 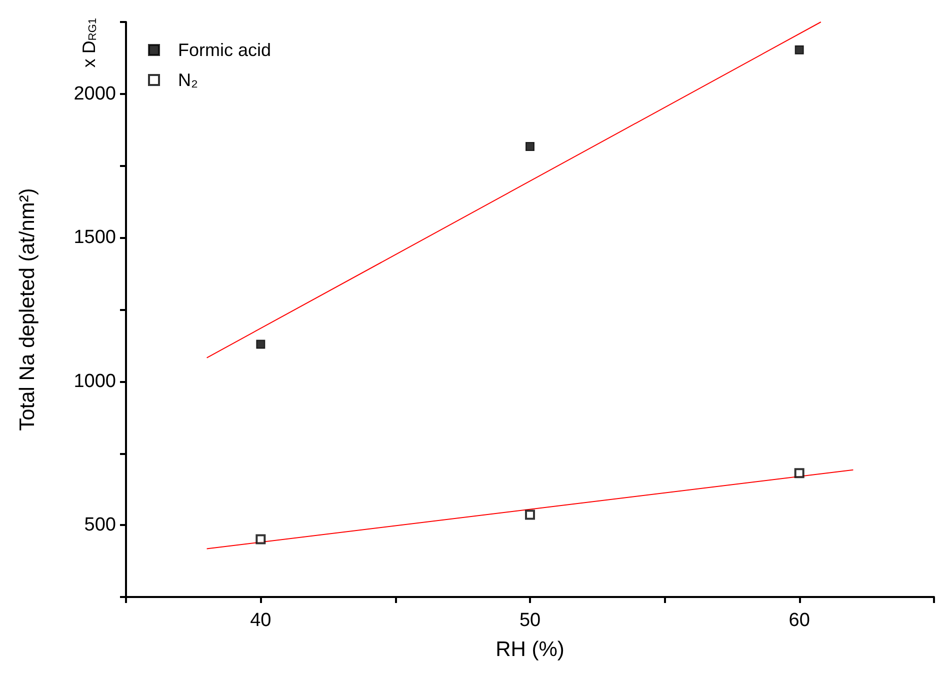 What do you see at coordinates (89, 43) in the screenshot?
I see `text: x DRG1` at bounding box center [89, 43].